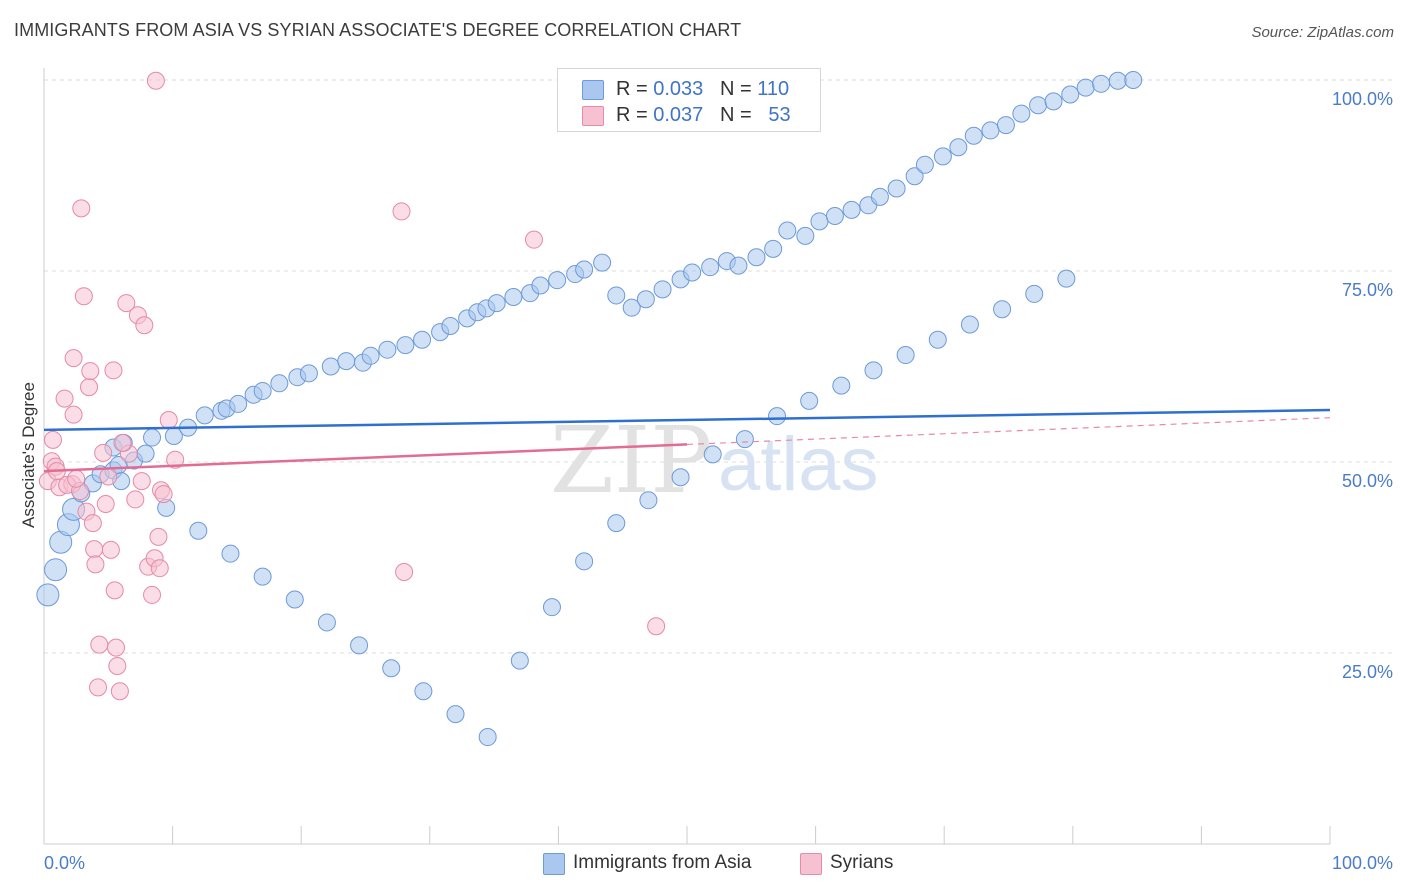 This screenshot has width=1406, height=892. What do you see at coordinates (738, 89) in the screenshot?
I see `legend-n-label: N =` at bounding box center [738, 89].